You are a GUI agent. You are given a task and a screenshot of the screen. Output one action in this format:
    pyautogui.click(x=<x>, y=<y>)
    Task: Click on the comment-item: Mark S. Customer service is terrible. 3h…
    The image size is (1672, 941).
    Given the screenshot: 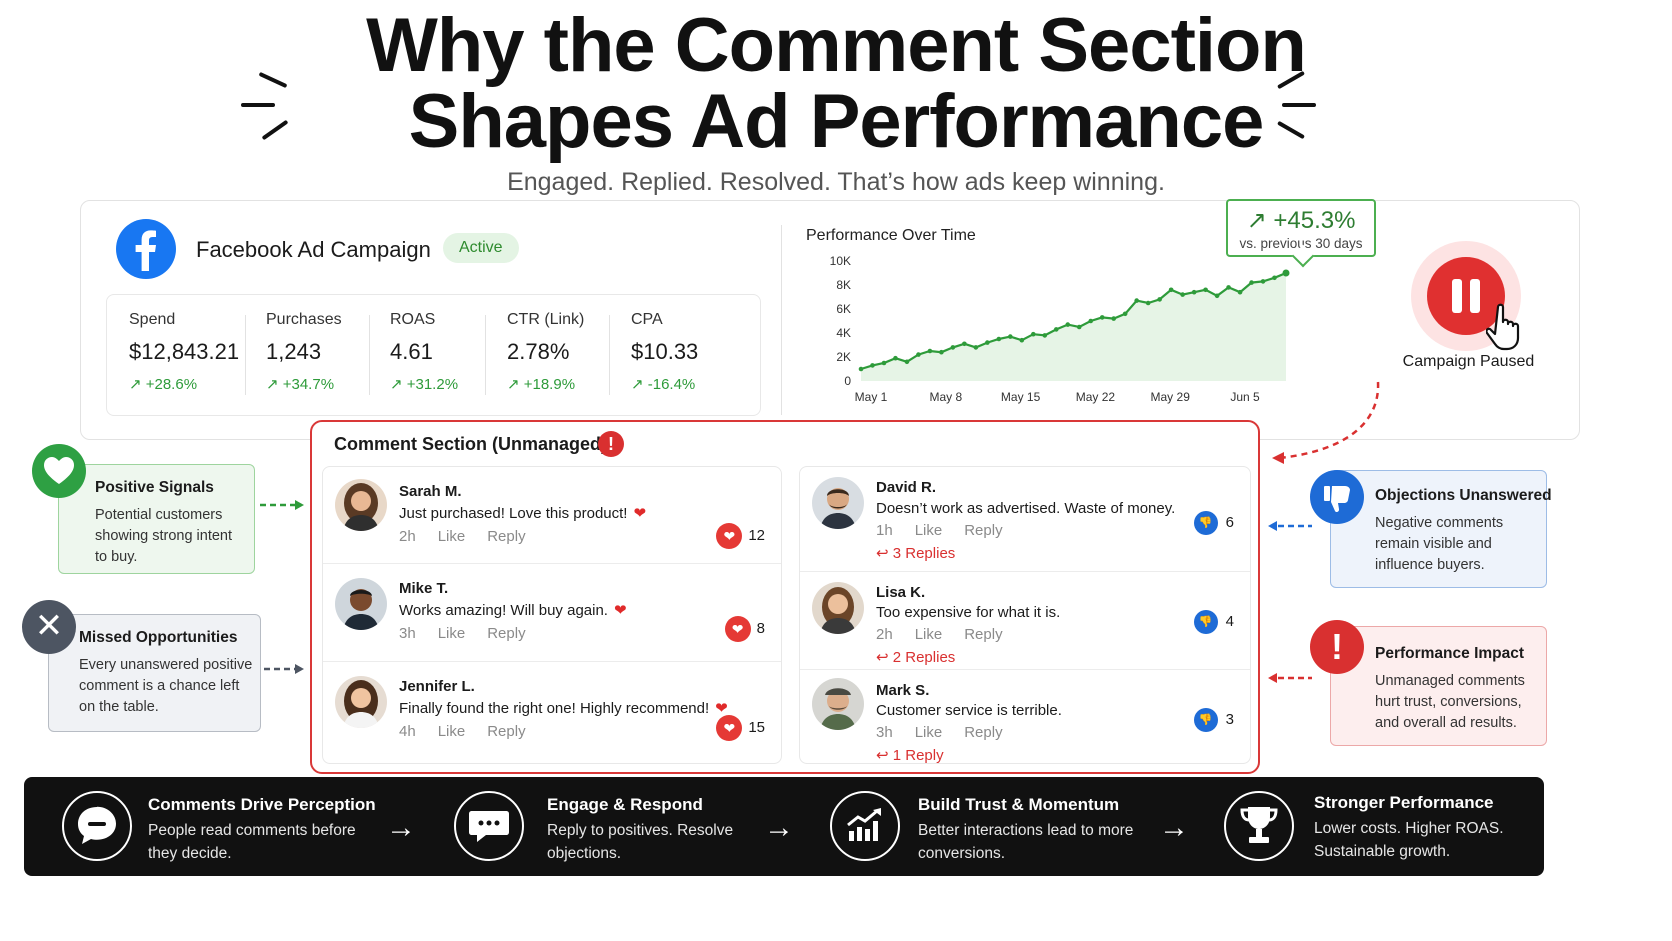 What is the action you would take?
    pyautogui.click(x=1025, y=717)
    